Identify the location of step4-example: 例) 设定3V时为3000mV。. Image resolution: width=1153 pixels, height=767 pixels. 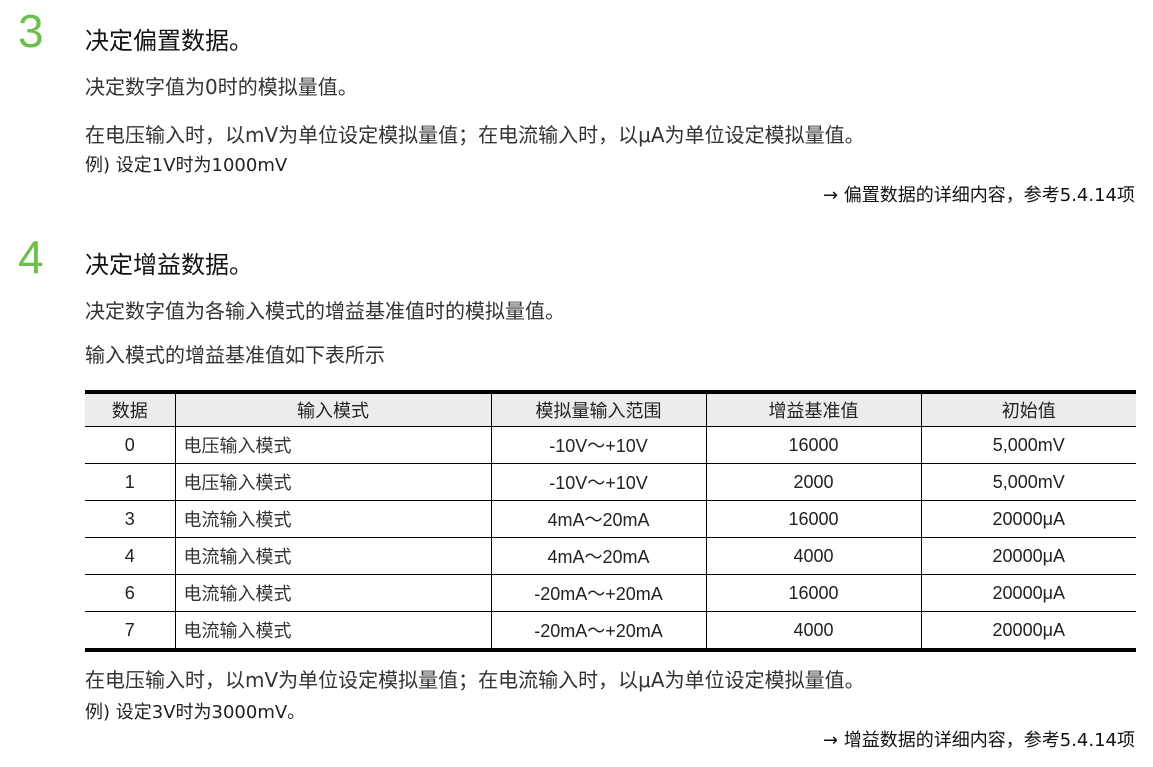
(195, 712).